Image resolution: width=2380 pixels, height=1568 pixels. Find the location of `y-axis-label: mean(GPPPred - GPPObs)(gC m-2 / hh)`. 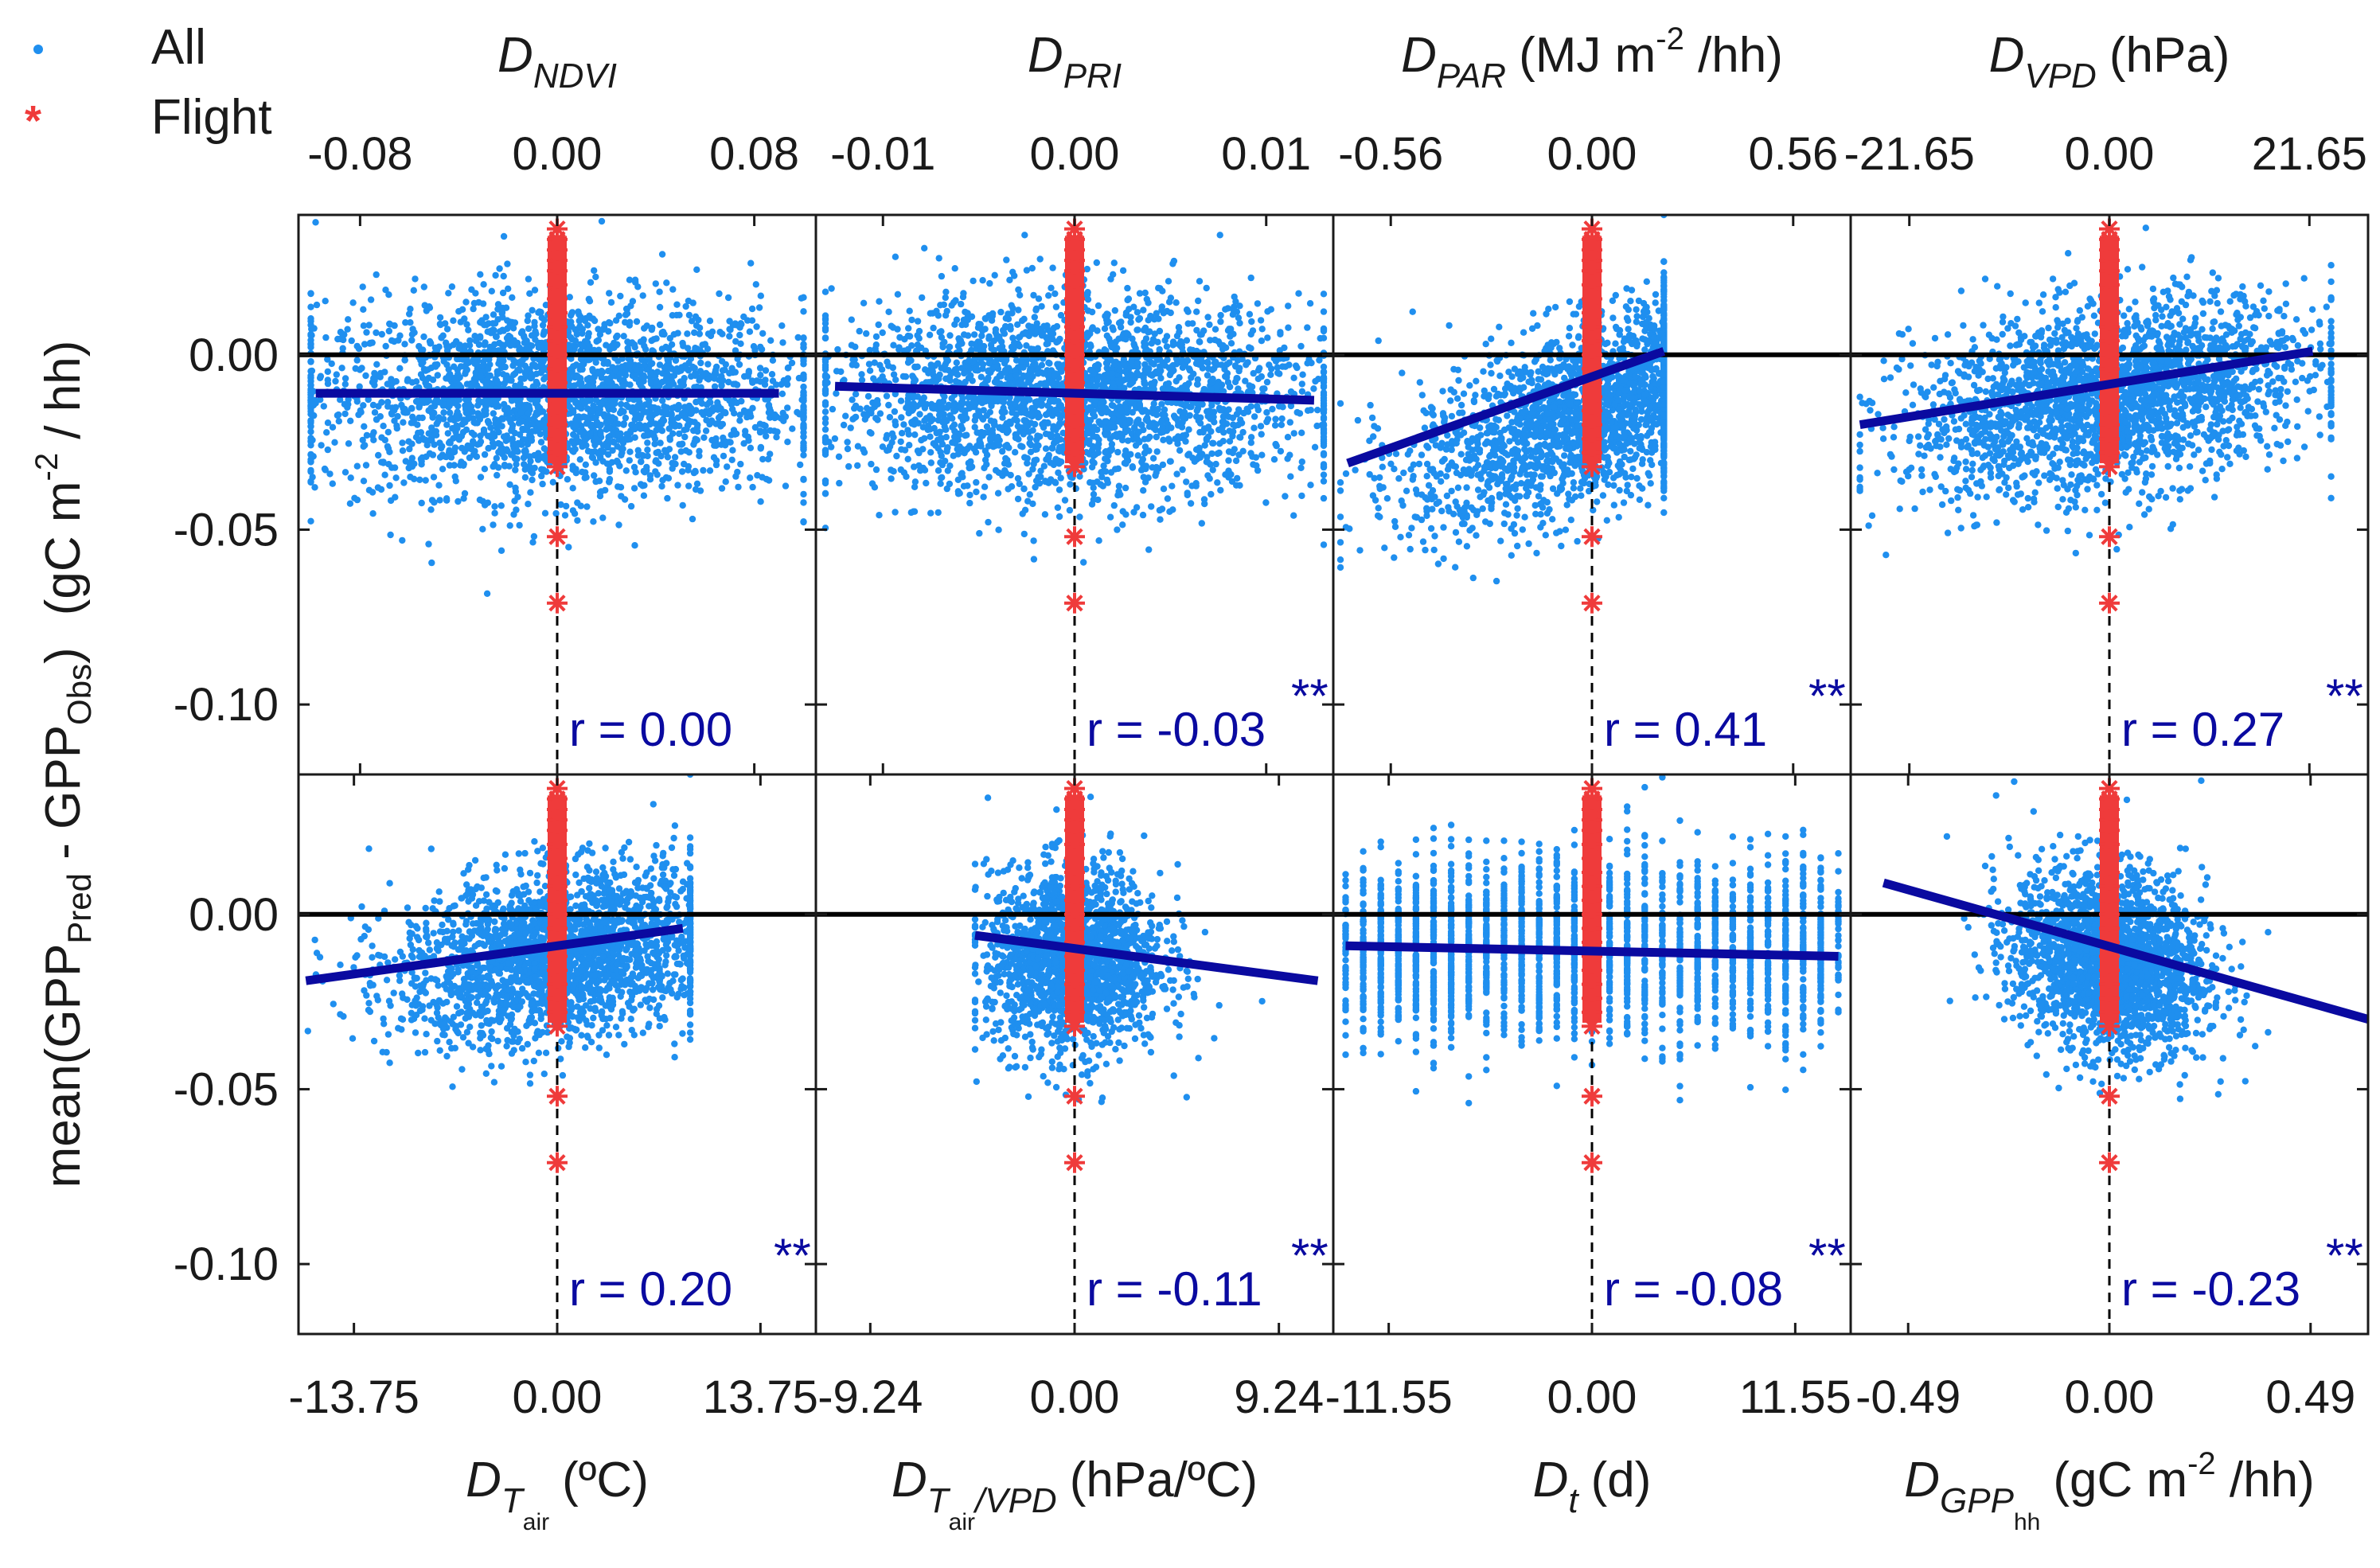

y-axis-label: mean(GPPPred - GPPObs)(gC m-2 / hh) is located at coordinates (64, 765).